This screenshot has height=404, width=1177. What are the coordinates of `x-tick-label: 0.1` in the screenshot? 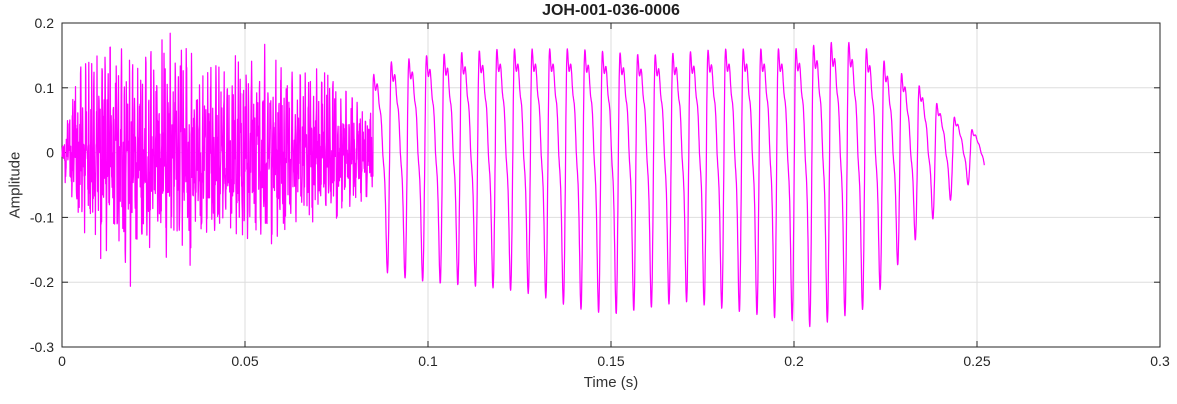 It's located at (428, 361).